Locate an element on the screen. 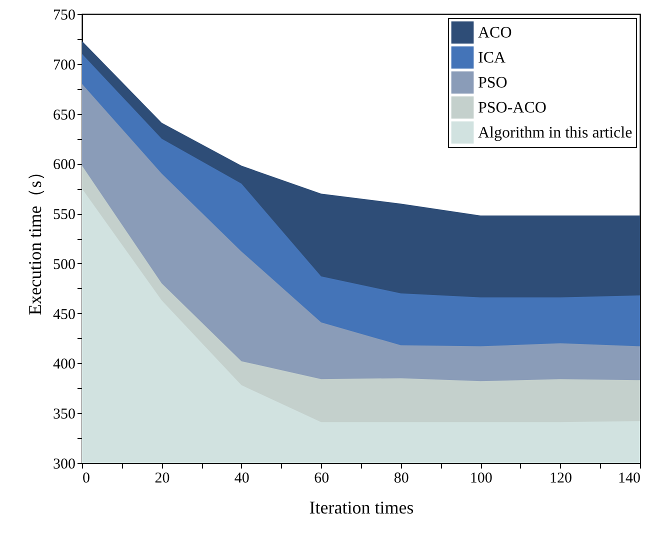 Image resolution: width=652 pixels, height=535 pixels. y-tick-label: 600 is located at coordinates (64, 165).